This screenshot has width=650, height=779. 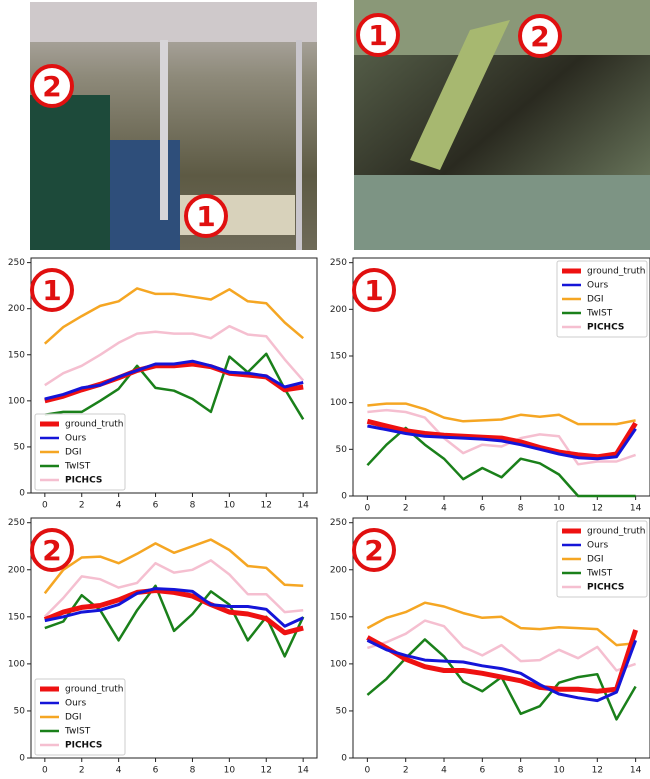 I want to click on photo-right, so click(x=502, y=125).